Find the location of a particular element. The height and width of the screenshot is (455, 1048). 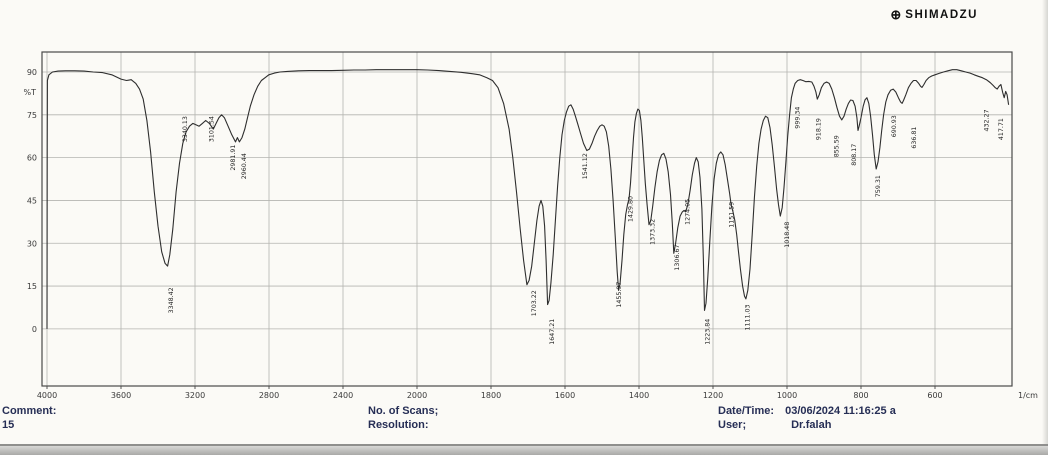

x-tick-label: 1000 is located at coordinates (787, 395).